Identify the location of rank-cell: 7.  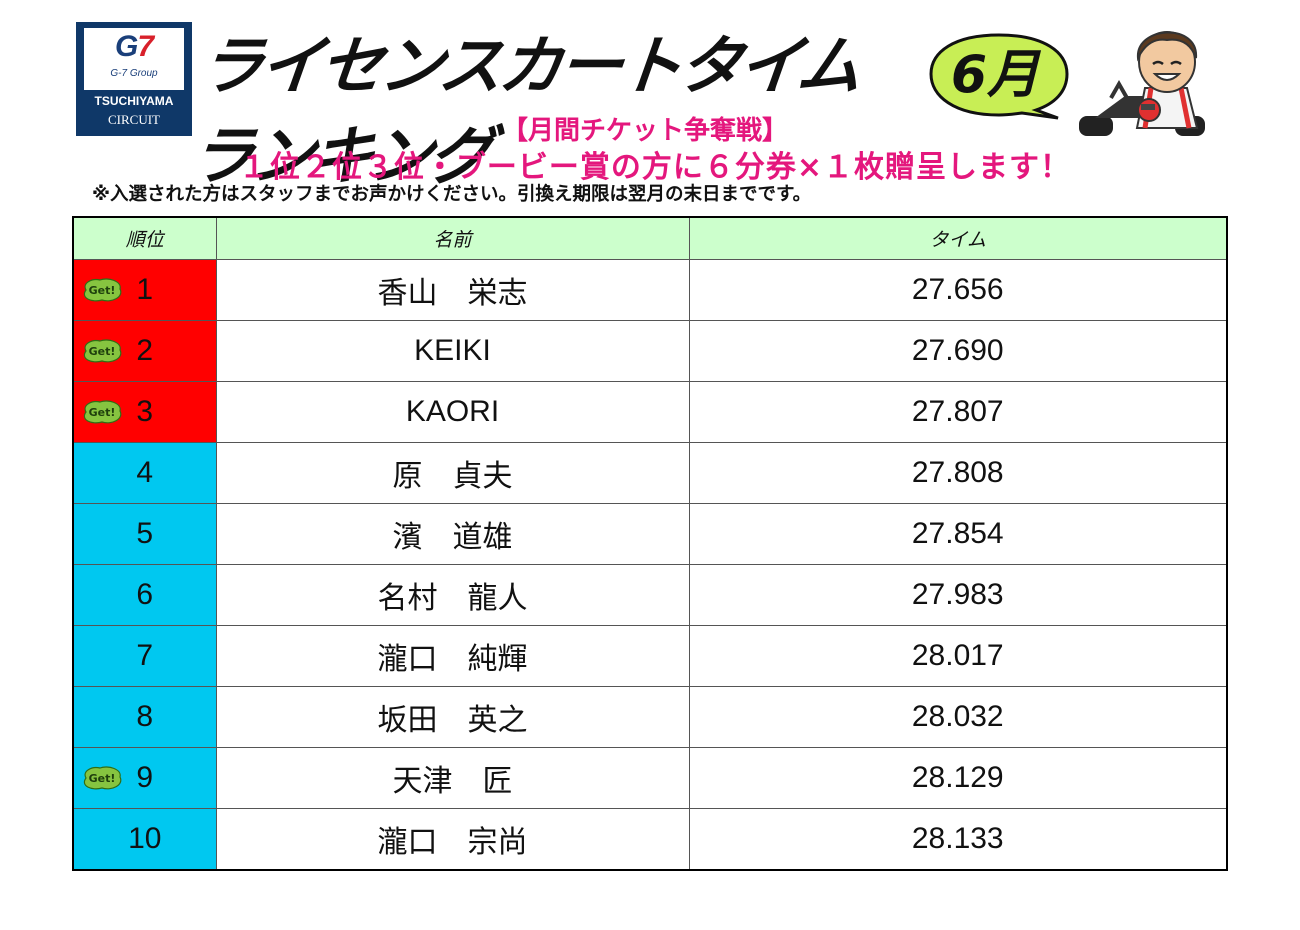
(144, 656).